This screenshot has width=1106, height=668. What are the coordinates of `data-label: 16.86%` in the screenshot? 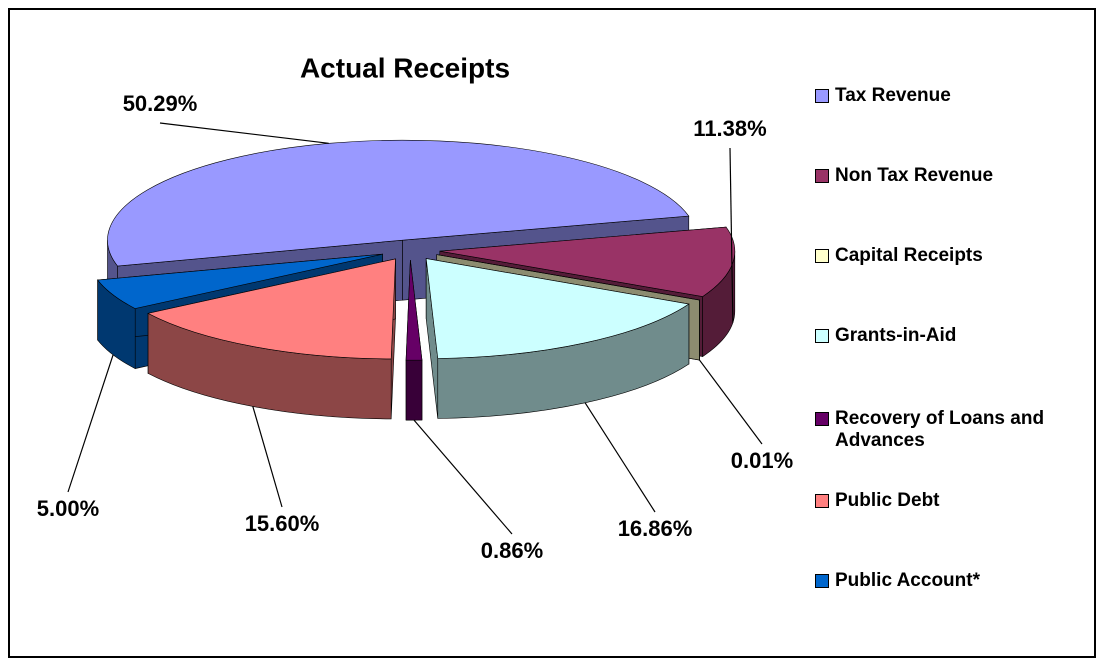 It's located at (655, 528).